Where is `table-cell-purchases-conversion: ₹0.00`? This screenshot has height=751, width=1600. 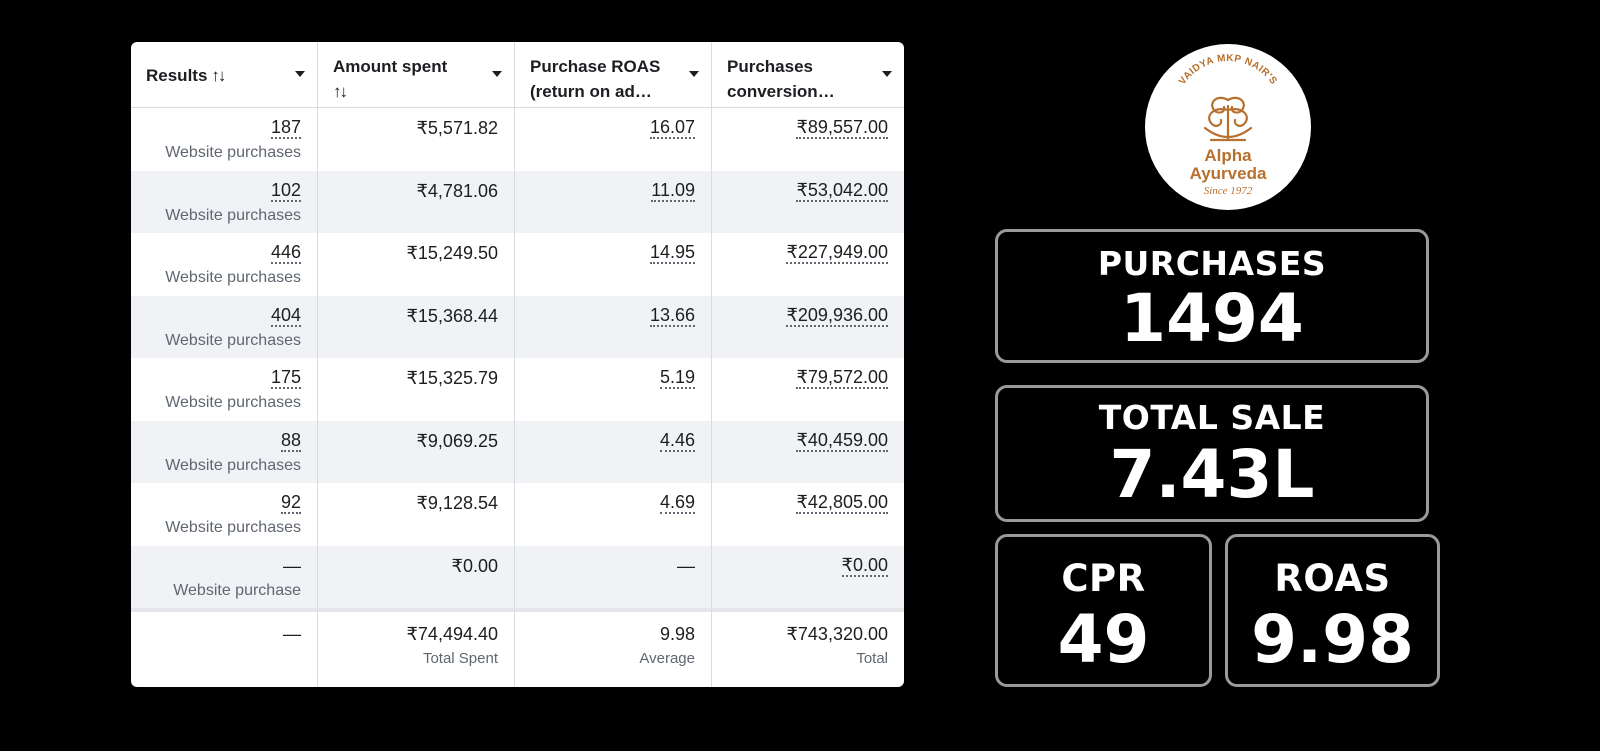 table-cell-purchases-conversion: ₹0.00 is located at coordinates (808, 576).